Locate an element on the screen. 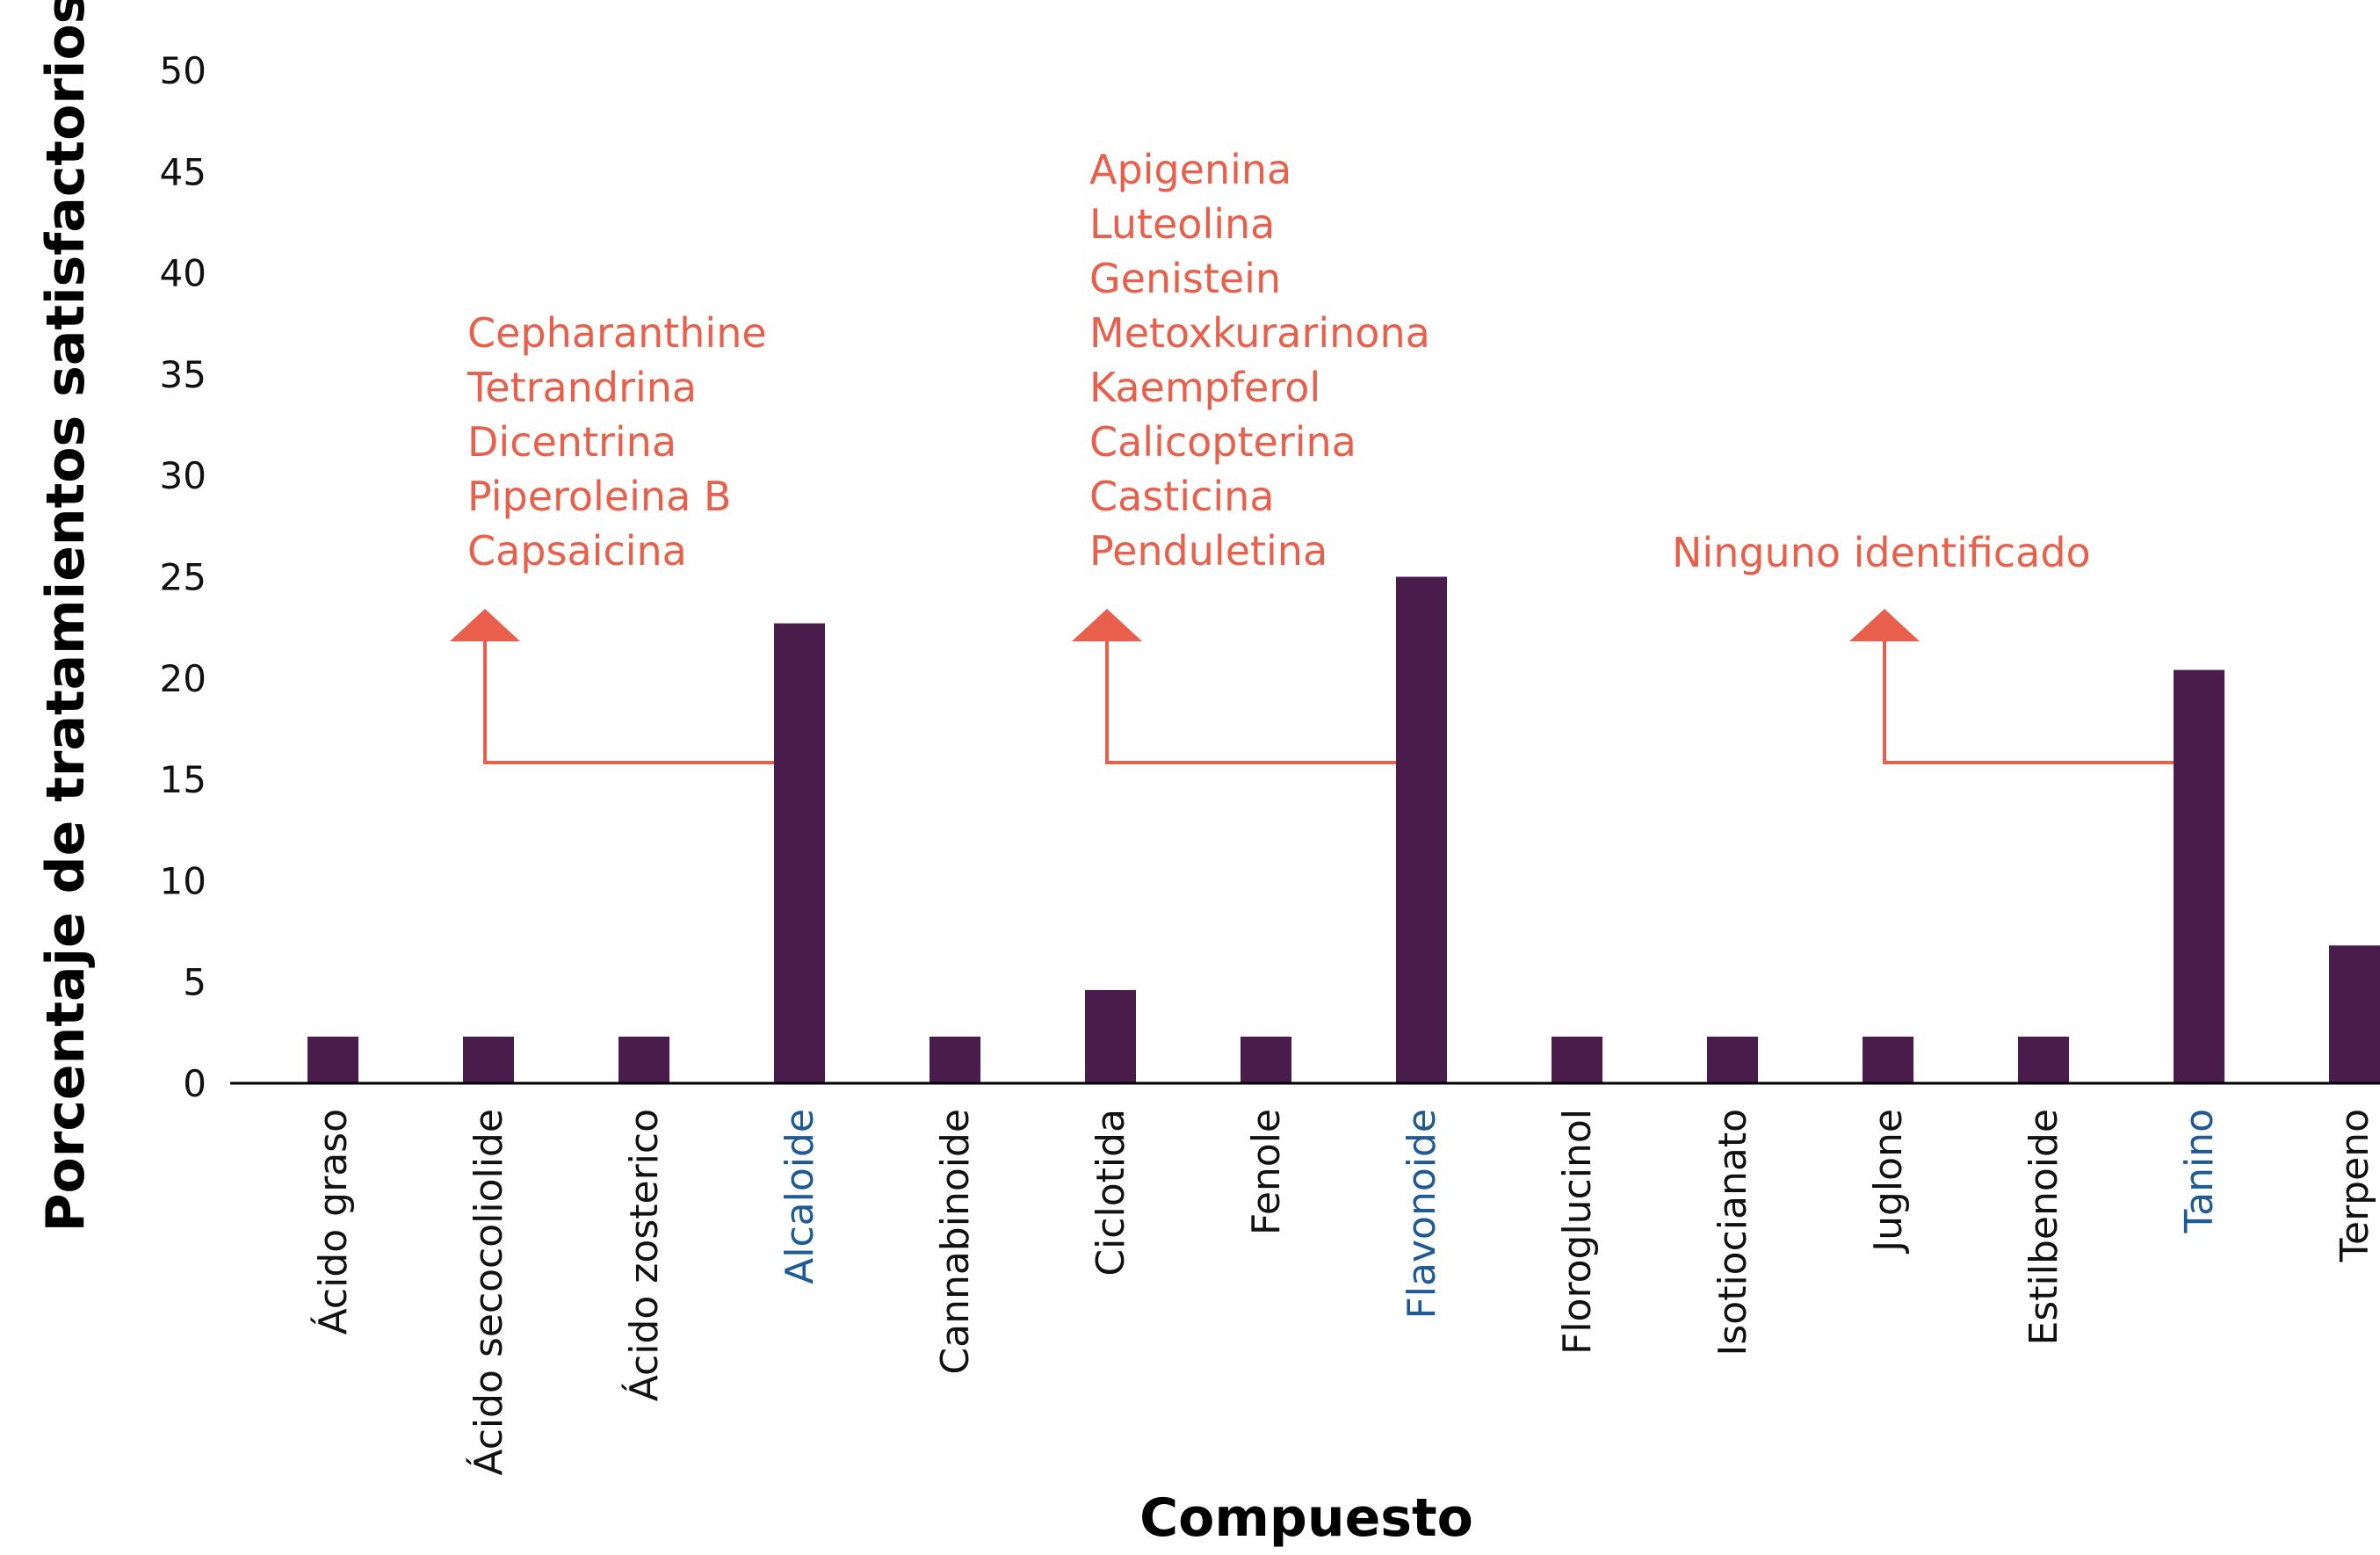 The image size is (2380, 1555). category-label: Ácido secocoliolide is located at coordinates (488, 1292).